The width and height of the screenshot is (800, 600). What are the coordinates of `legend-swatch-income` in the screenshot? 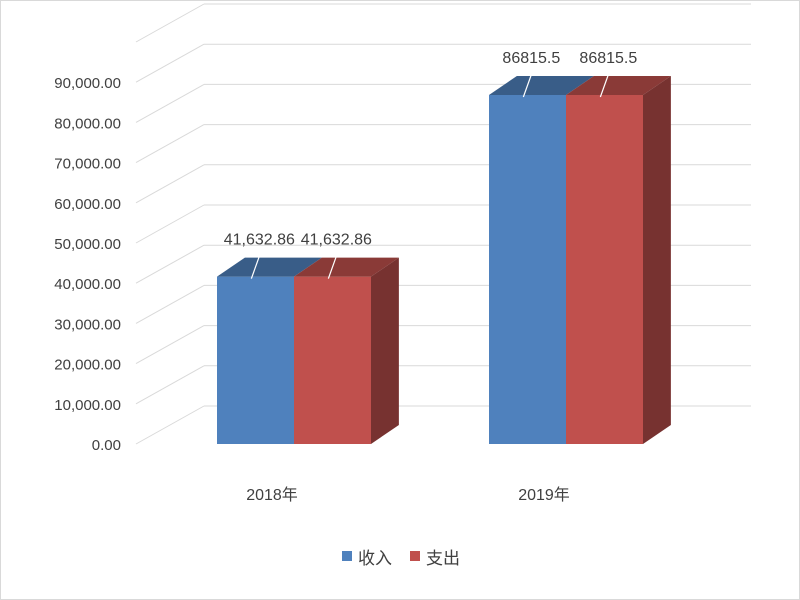 It's located at (347, 556).